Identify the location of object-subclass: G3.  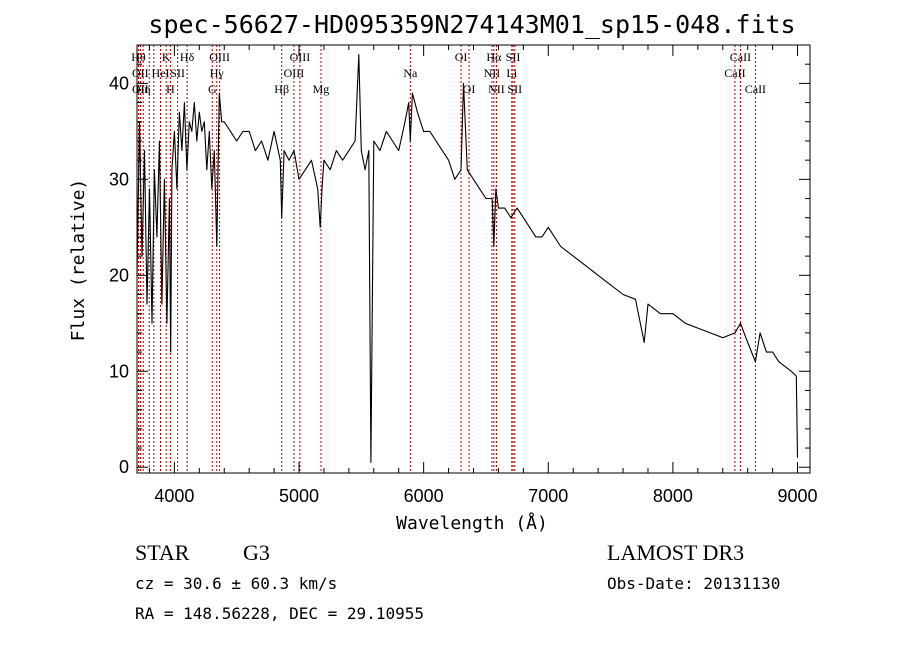
(256, 552).